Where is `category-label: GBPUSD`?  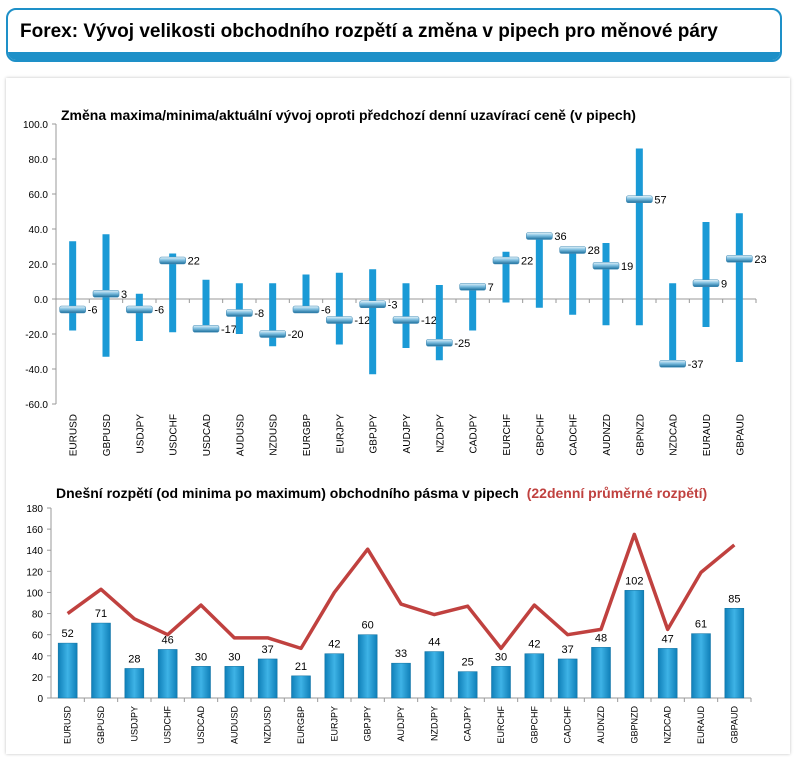 category-label: GBPUSD is located at coordinates (107, 435).